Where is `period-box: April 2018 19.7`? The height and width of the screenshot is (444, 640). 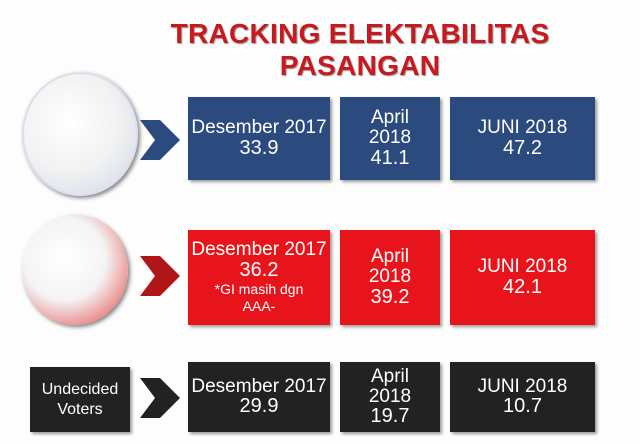
period-box: April 2018 19.7 is located at coordinates (390, 397).